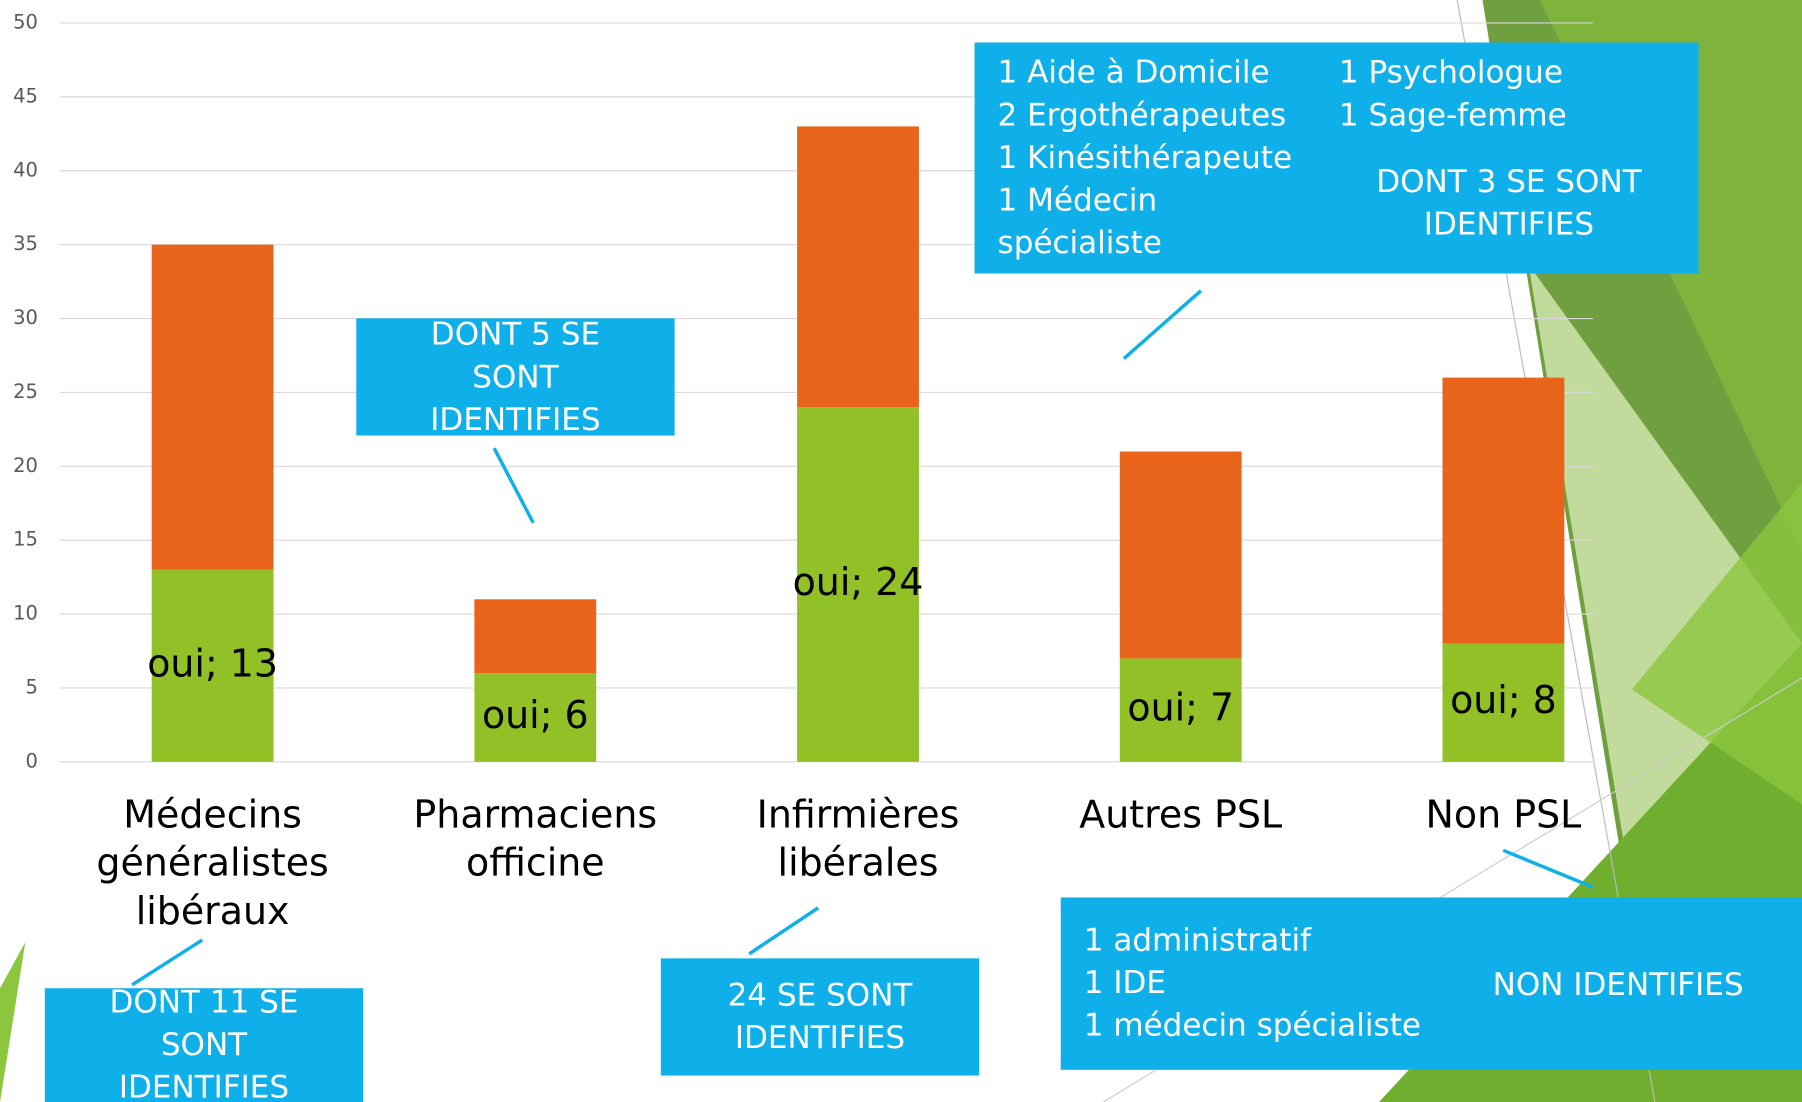  I want to click on callout-line: 2 Ergothérapeutes, so click(1142, 115).